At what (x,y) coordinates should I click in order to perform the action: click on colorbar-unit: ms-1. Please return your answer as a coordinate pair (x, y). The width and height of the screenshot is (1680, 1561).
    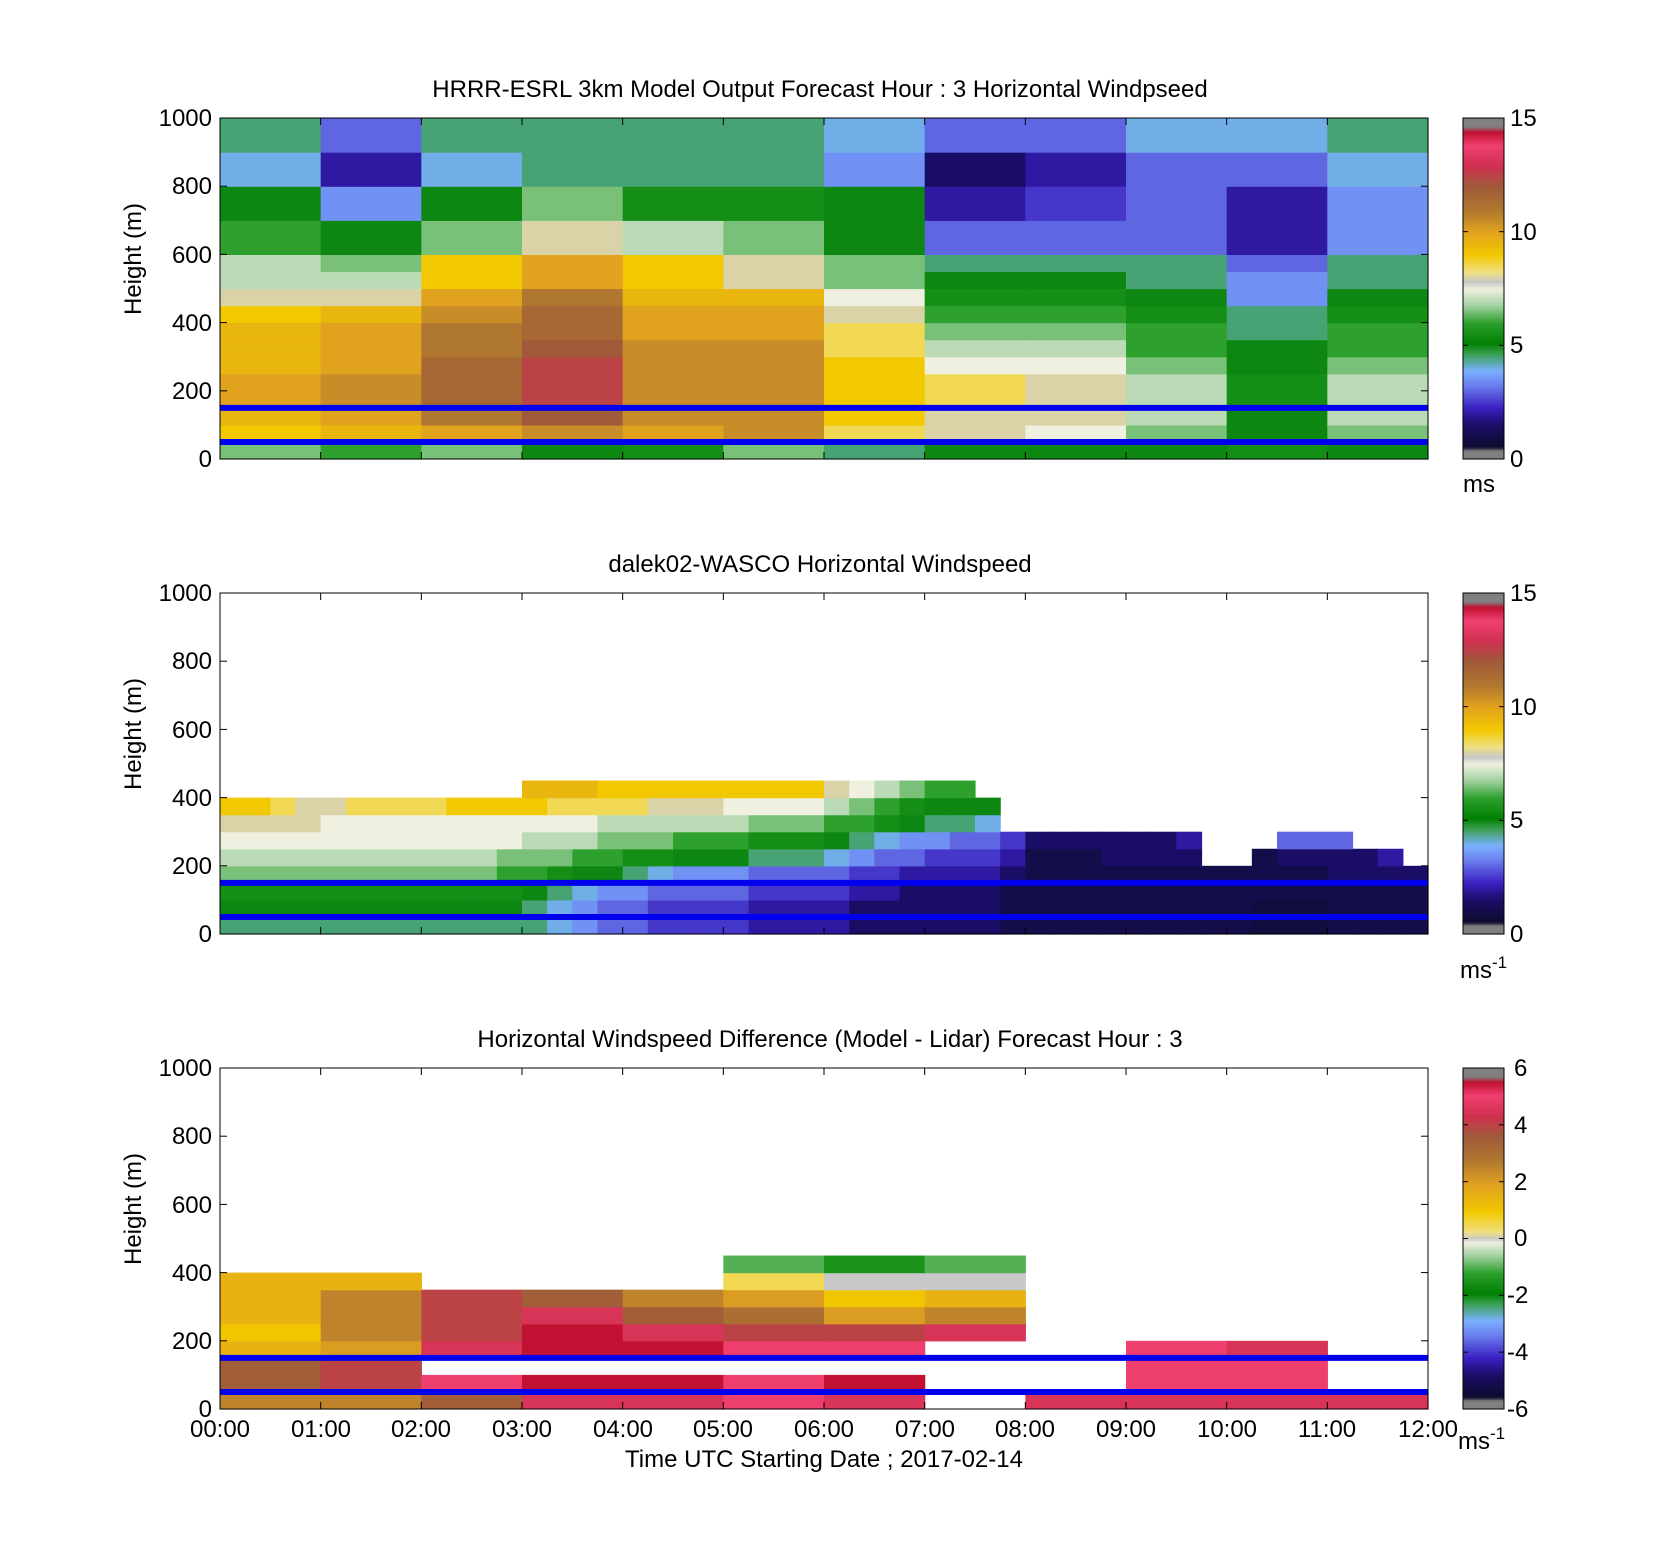
    Looking at the image, I should click on (1481, 1439).